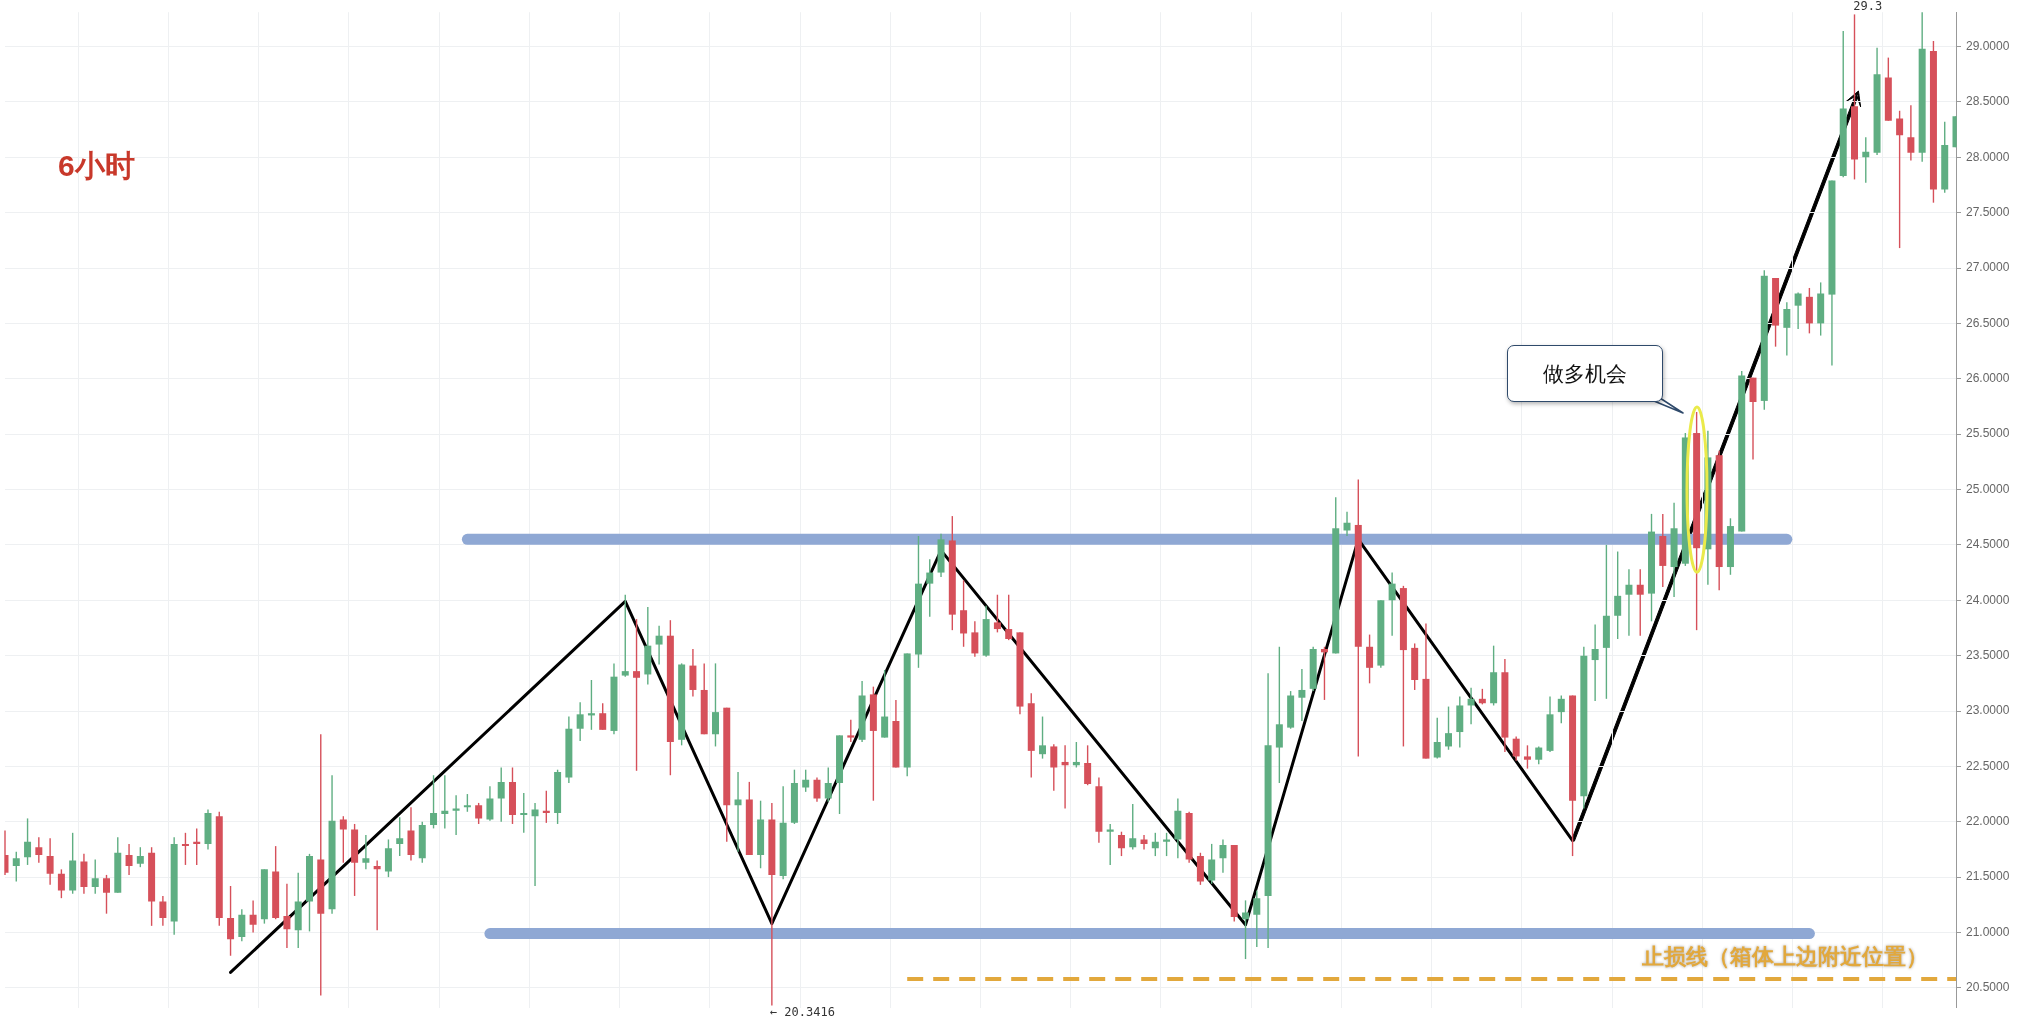 The height and width of the screenshot is (1020, 2020). I want to click on y-tick-label: 24.0000, so click(1988, 599).